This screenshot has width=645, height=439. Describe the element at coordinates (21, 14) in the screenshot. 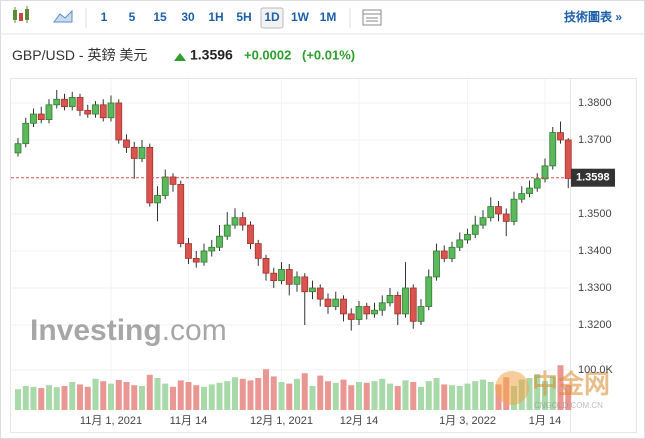

I see `candle-icon` at that location.